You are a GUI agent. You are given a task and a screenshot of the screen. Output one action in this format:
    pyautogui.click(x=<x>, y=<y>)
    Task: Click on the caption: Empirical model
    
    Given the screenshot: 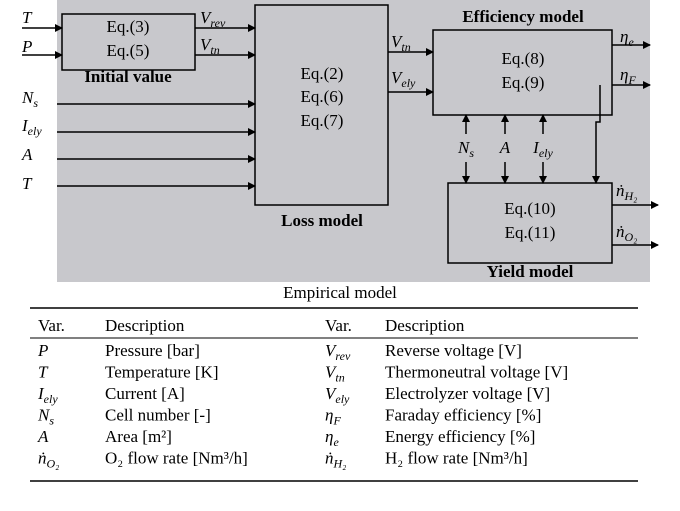 What is the action you would take?
    pyautogui.click(x=340, y=292)
    